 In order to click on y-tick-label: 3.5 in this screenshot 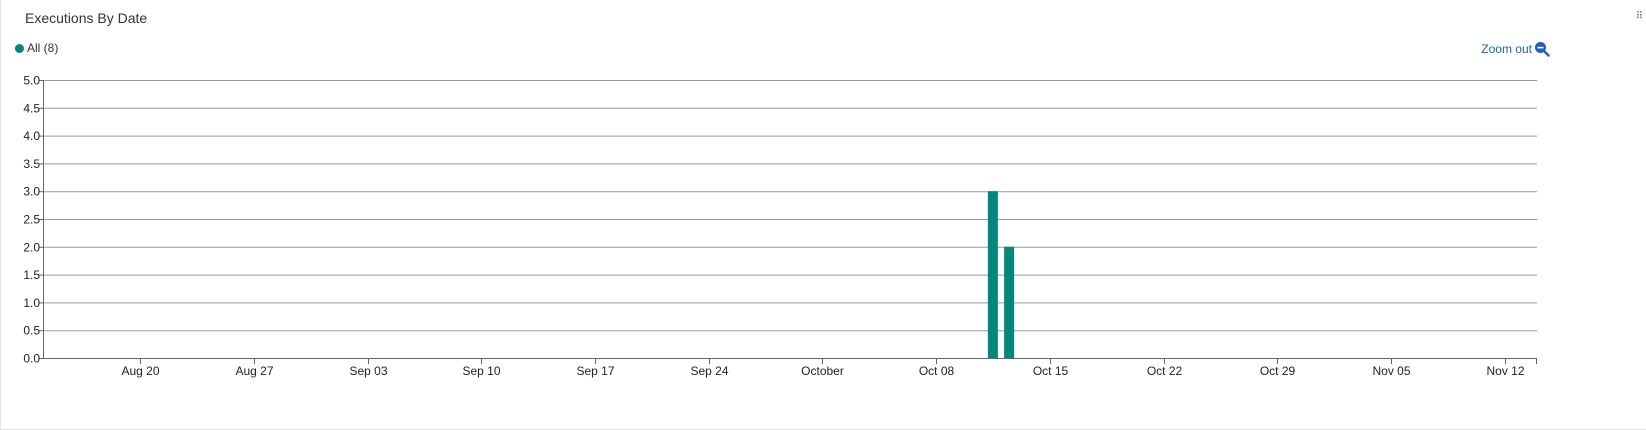, I will do `click(31, 164)`.